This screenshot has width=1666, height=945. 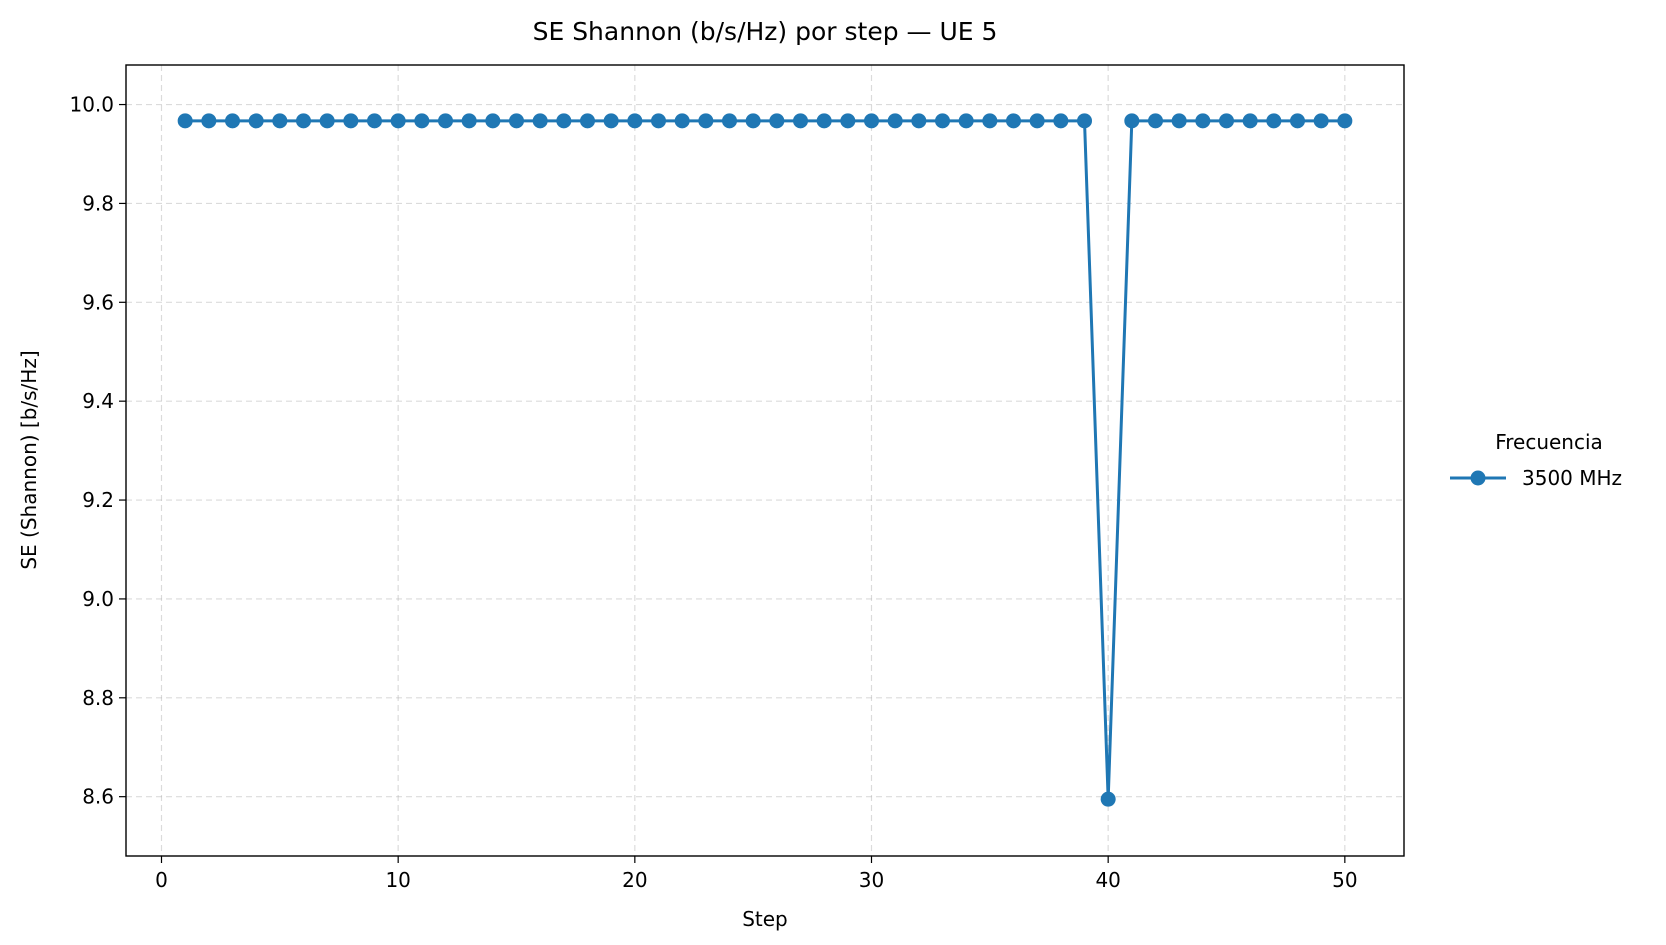 What do you see at coordinates (1344, 880) in the screenshot?
I see `x-tick-label: 50` at bounding box center [1344, 880].